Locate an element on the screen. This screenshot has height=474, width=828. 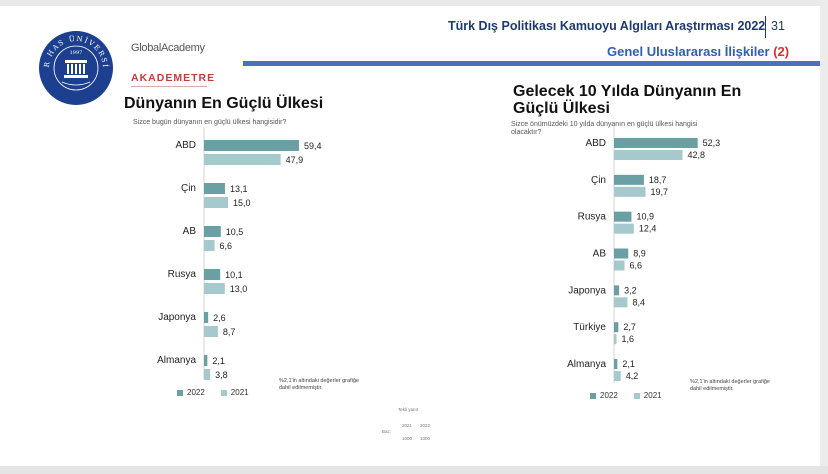
section-number: (2) is located at coordinates (781, 51).